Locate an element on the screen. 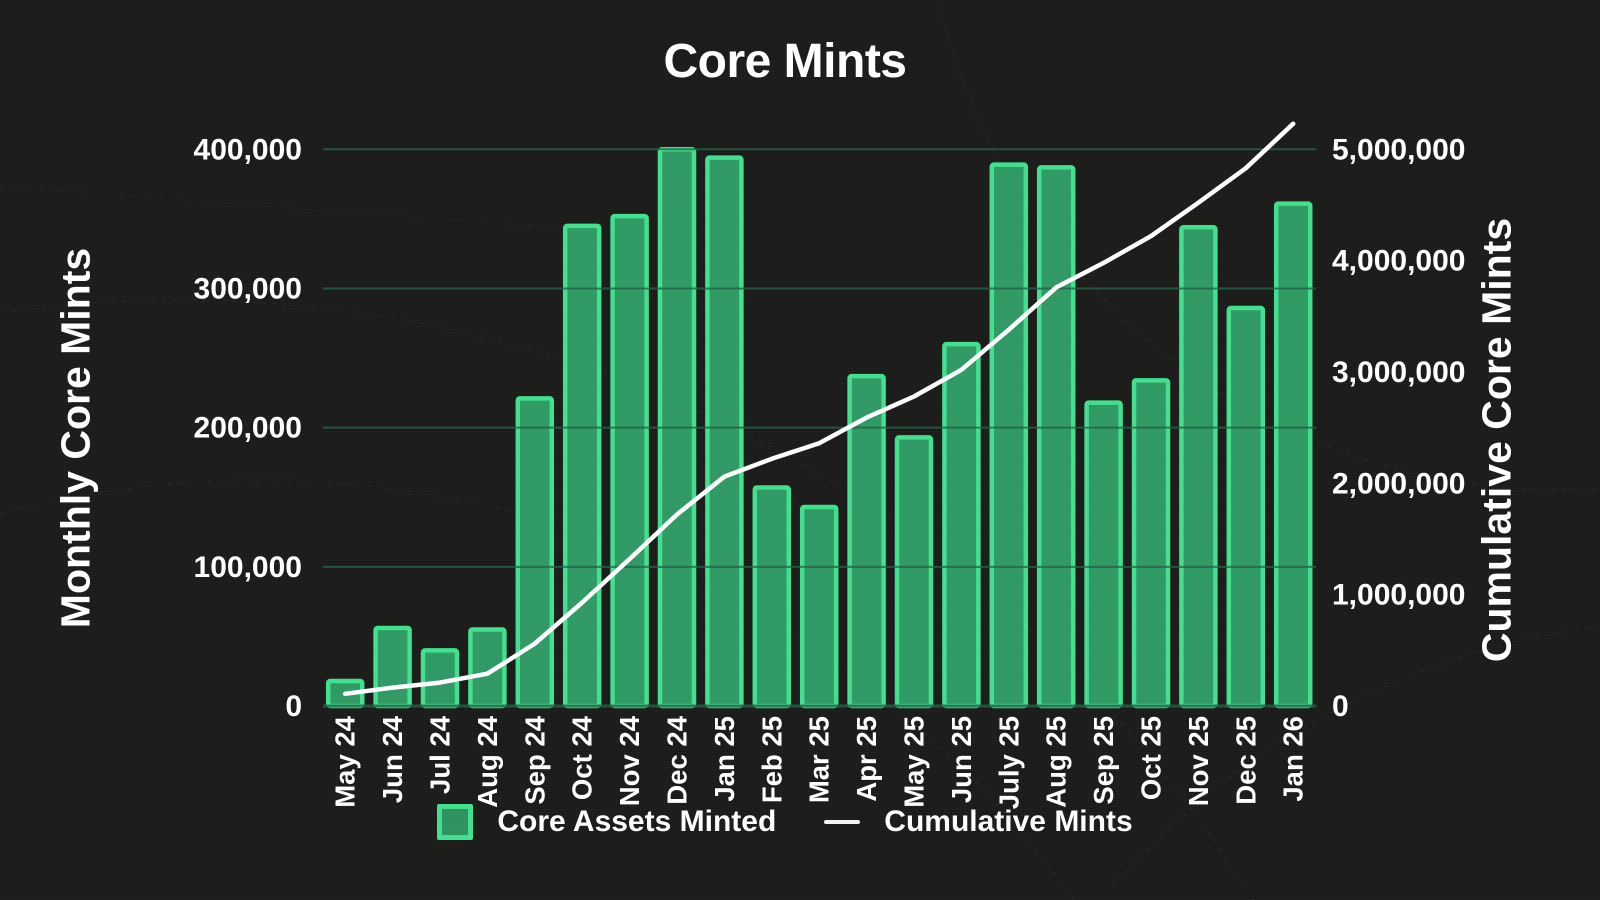  left-axis-tick-label: 100,000 is located at coordinates (248, 567).